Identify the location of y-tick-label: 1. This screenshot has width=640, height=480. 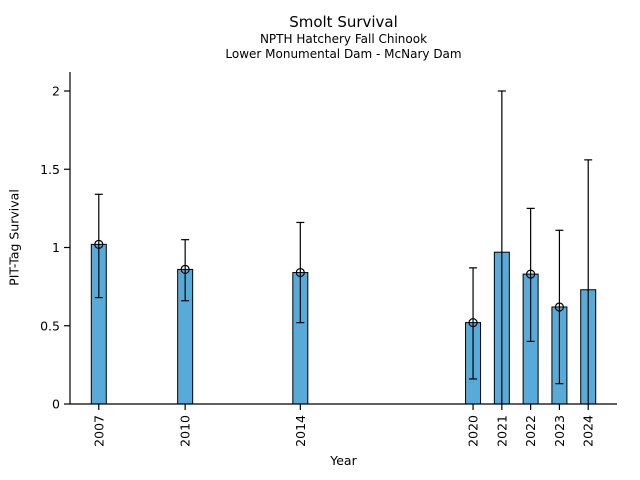
(56, 247).